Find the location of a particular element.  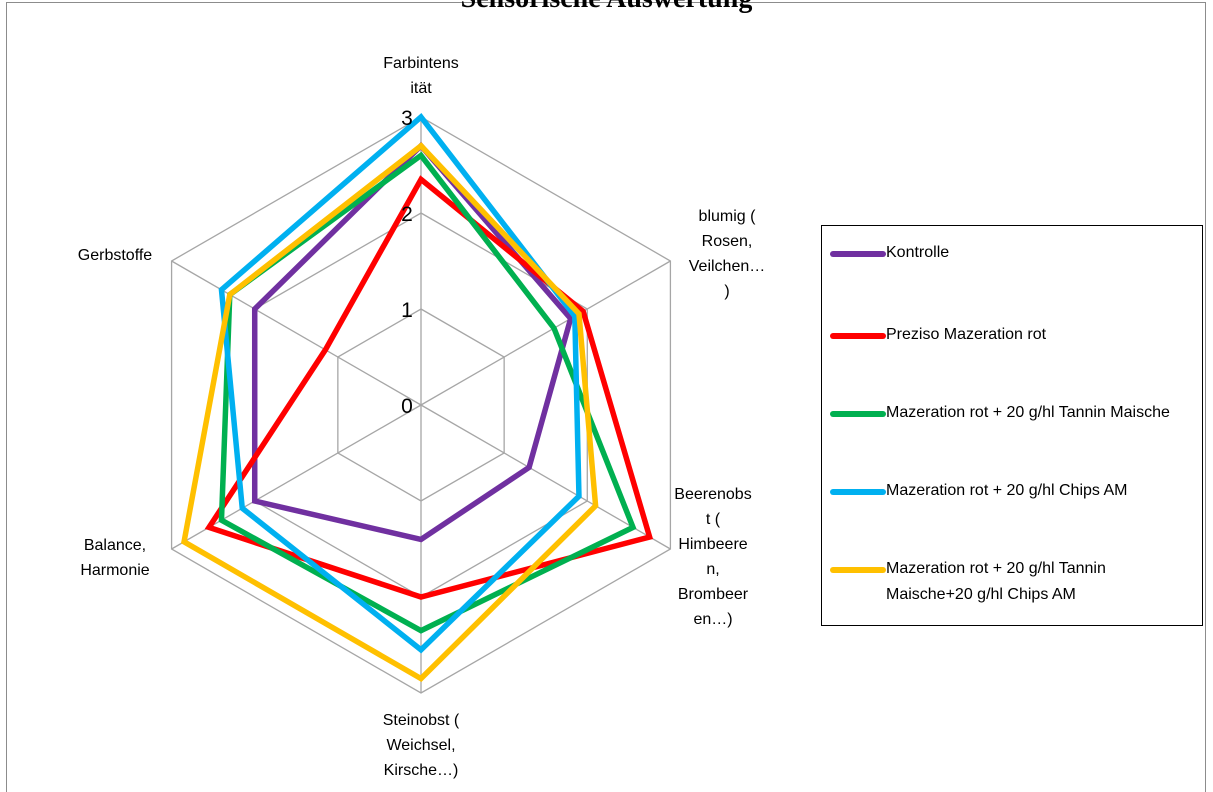

tick-label: 3 is located at coordinates (407, 118).